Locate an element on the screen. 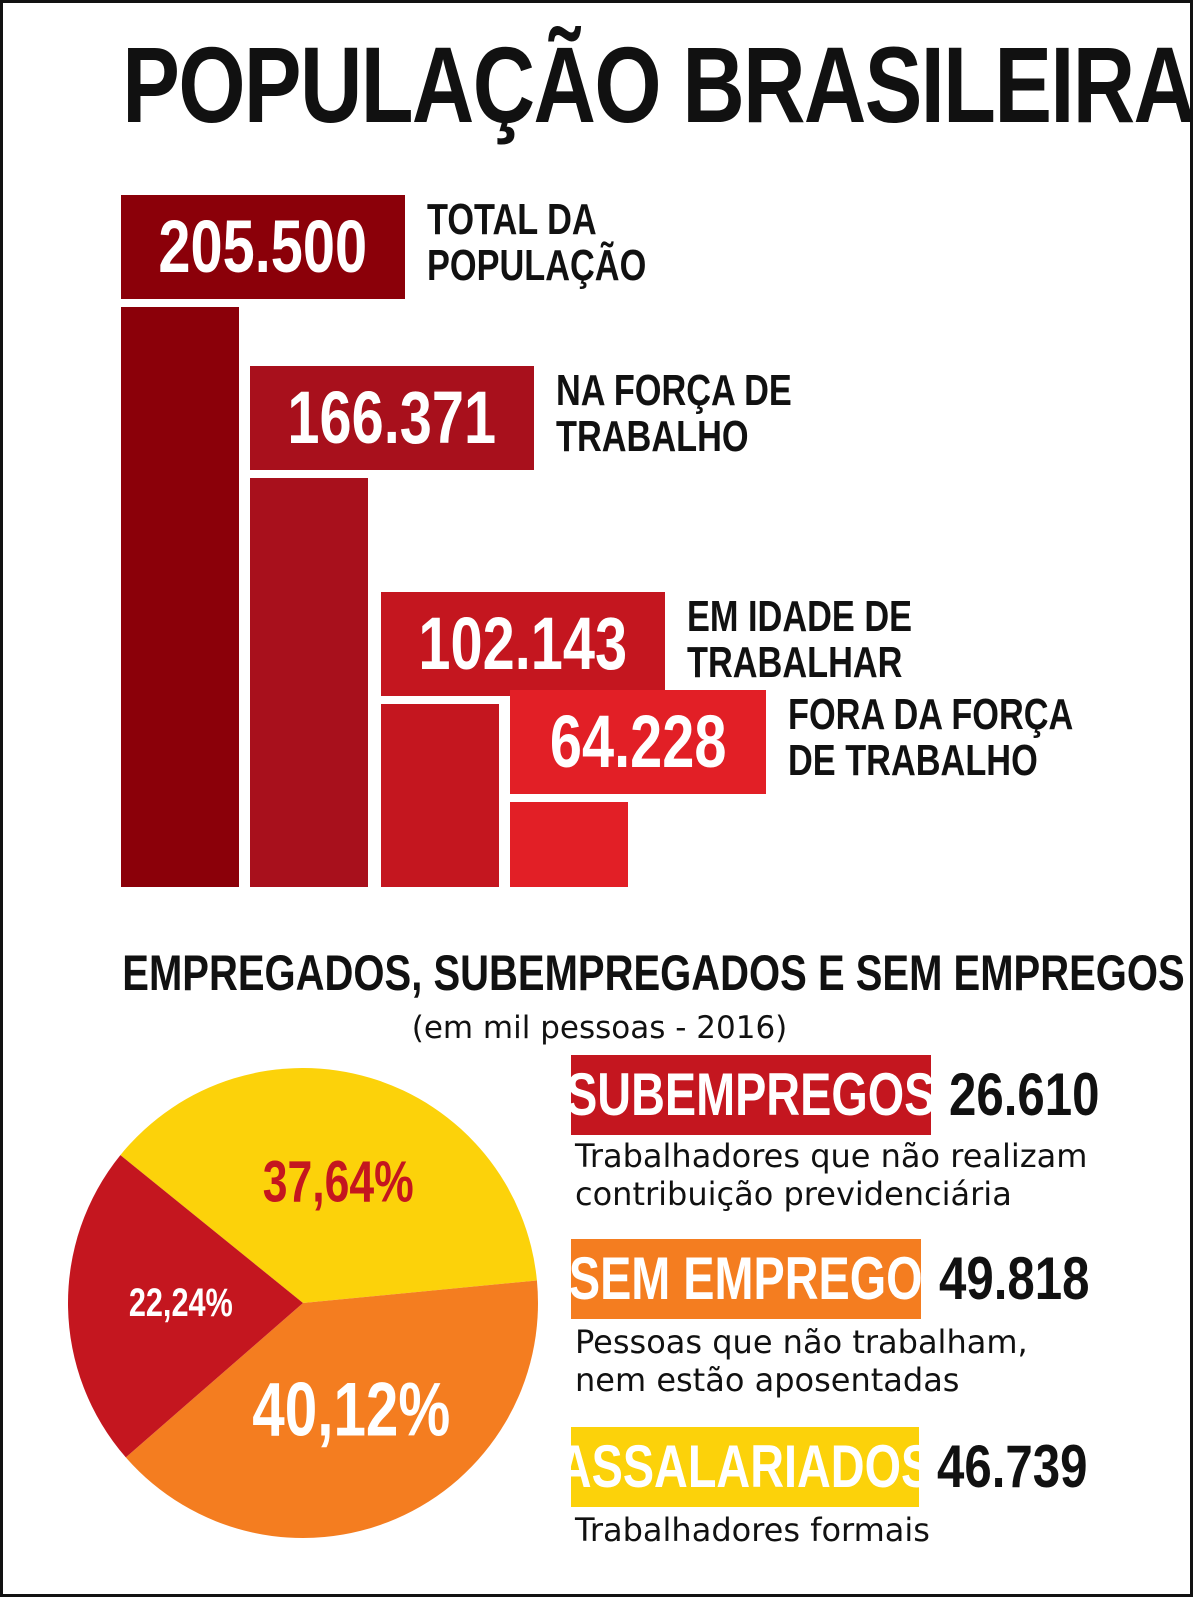 This screenshot has width=1193, height=1597. legend-value-sem-emprego: 49.818 is located at coordinates (1014, 1278).